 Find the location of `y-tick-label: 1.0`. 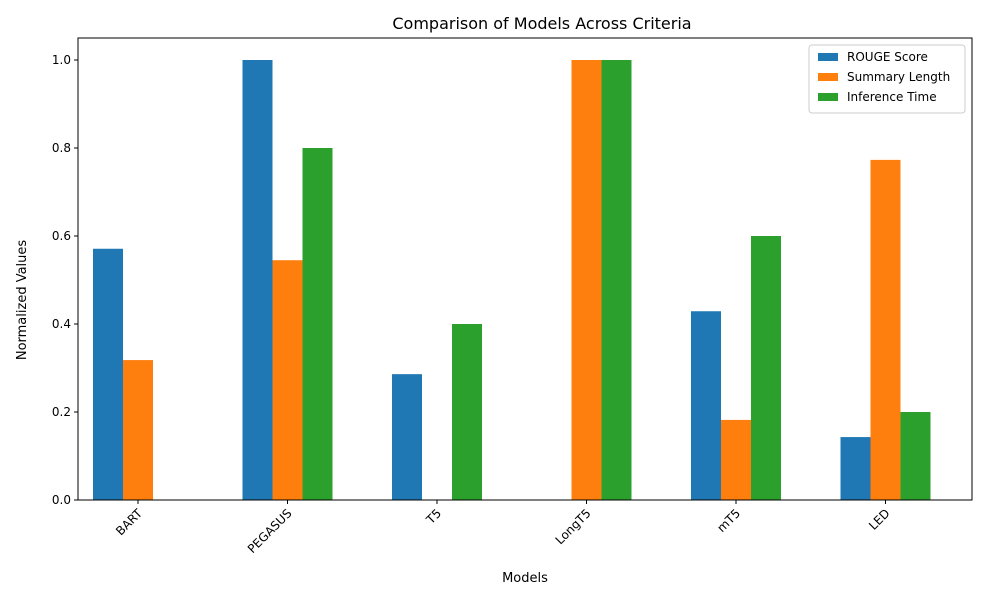

y-tick-label: 1.0 is located at coordinates (61, 60).